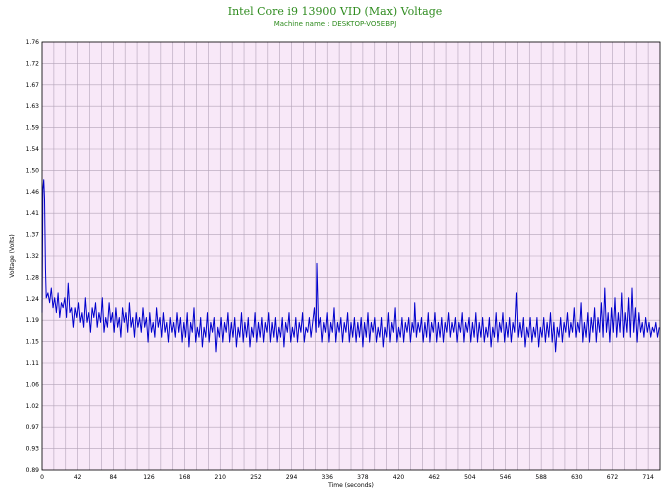 This screenshot has height=503, width=670. Describe the element at coordinates (292, 477) in the screenshot. I see `x-tick-label: 294` at that location.